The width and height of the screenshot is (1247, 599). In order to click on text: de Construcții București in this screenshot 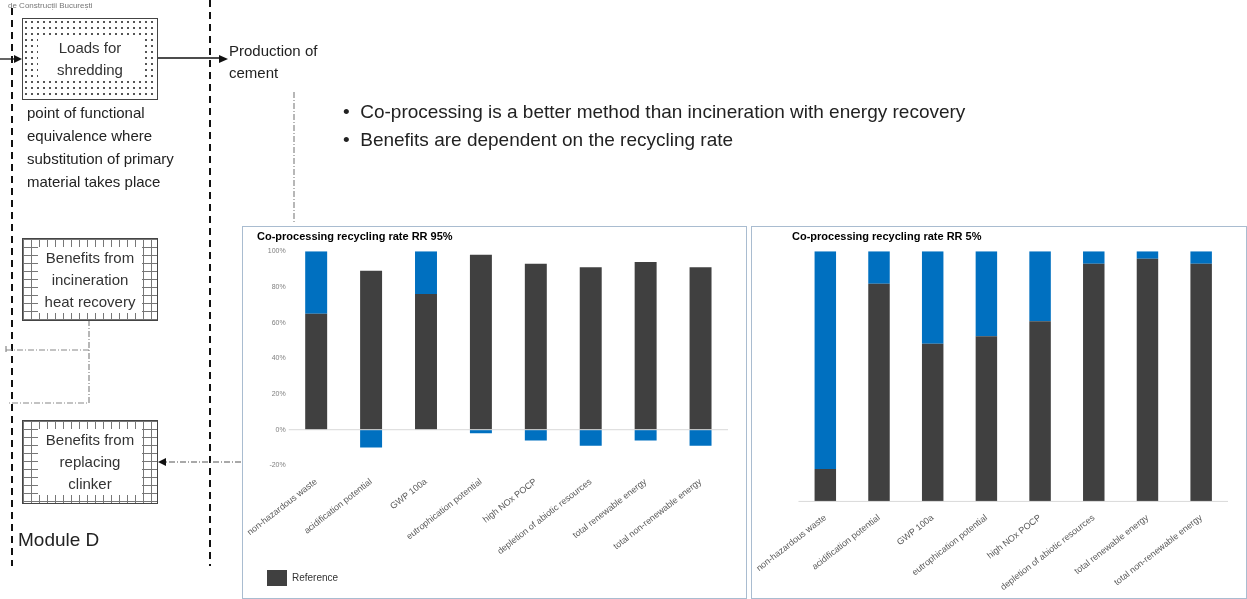, I will do `click(50, 5)`.